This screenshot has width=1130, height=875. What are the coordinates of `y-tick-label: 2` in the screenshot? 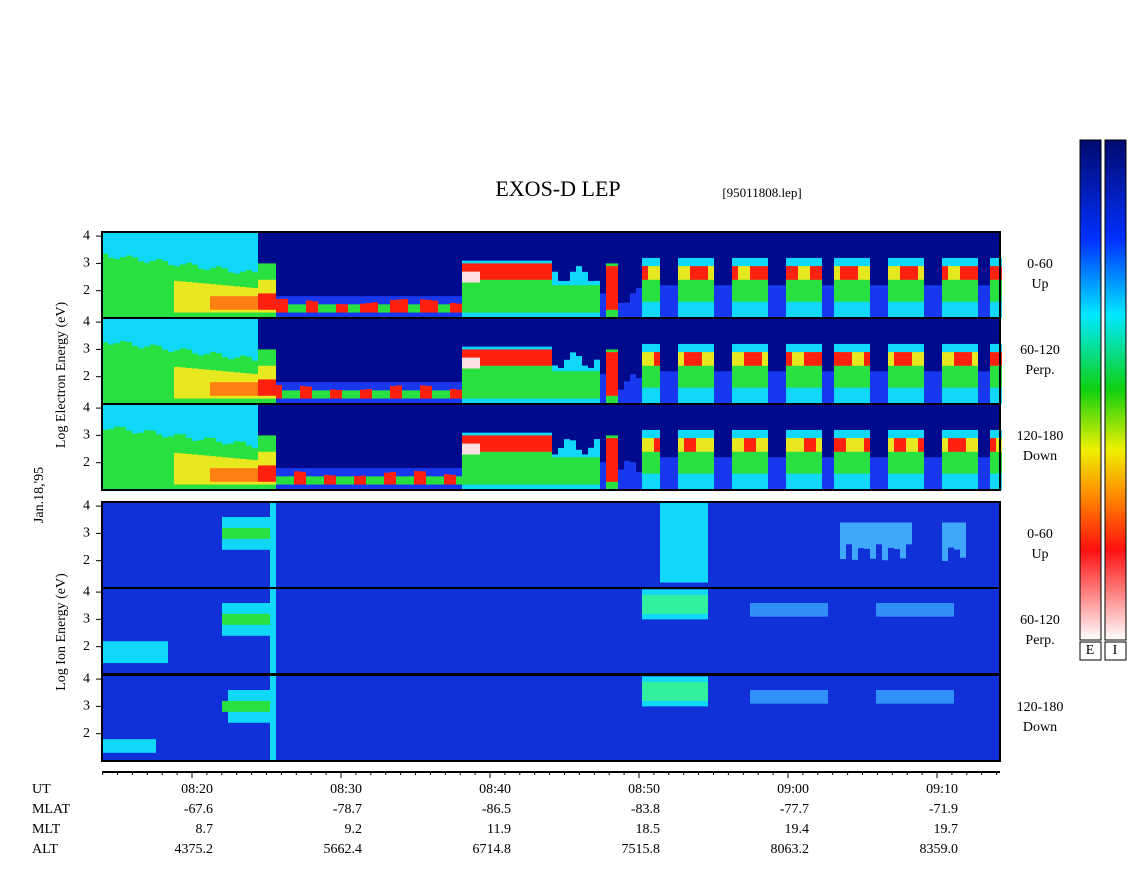 It's located at (86, 376).